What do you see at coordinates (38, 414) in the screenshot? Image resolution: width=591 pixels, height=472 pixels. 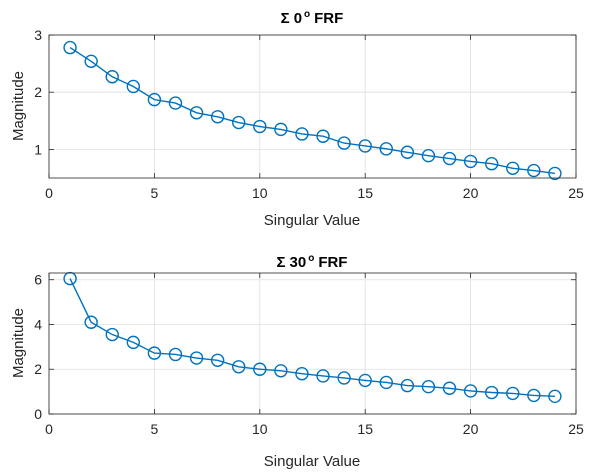 I see `y-tick-label: 0` at bounding box center [38, 414].